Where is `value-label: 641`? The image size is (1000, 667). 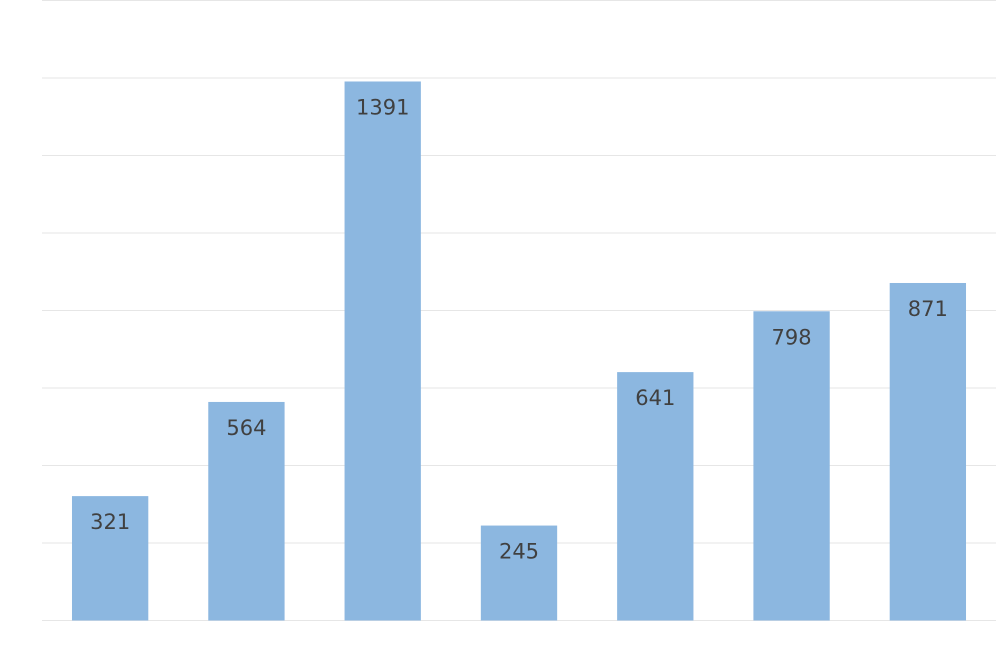 value-label: 641 is located at coordinates (655, 398).